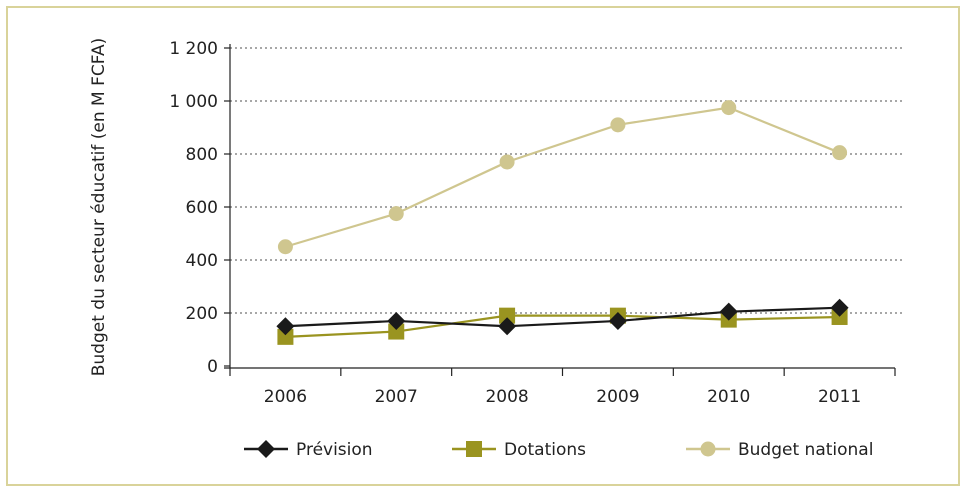 This screenshot has height=492, width=966. Describe the element at coordinates (805, 450) in the screenshot. I see `legend-label: Budget national` at that location.